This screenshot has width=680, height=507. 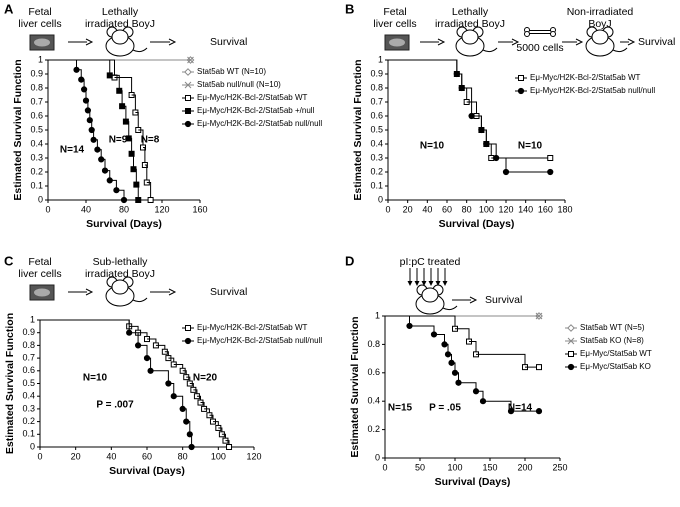 I want to click on legend-label: Eμ-Myc/H2K-Bcl-2/Stat5ab WT, so click(x=252, y=327).